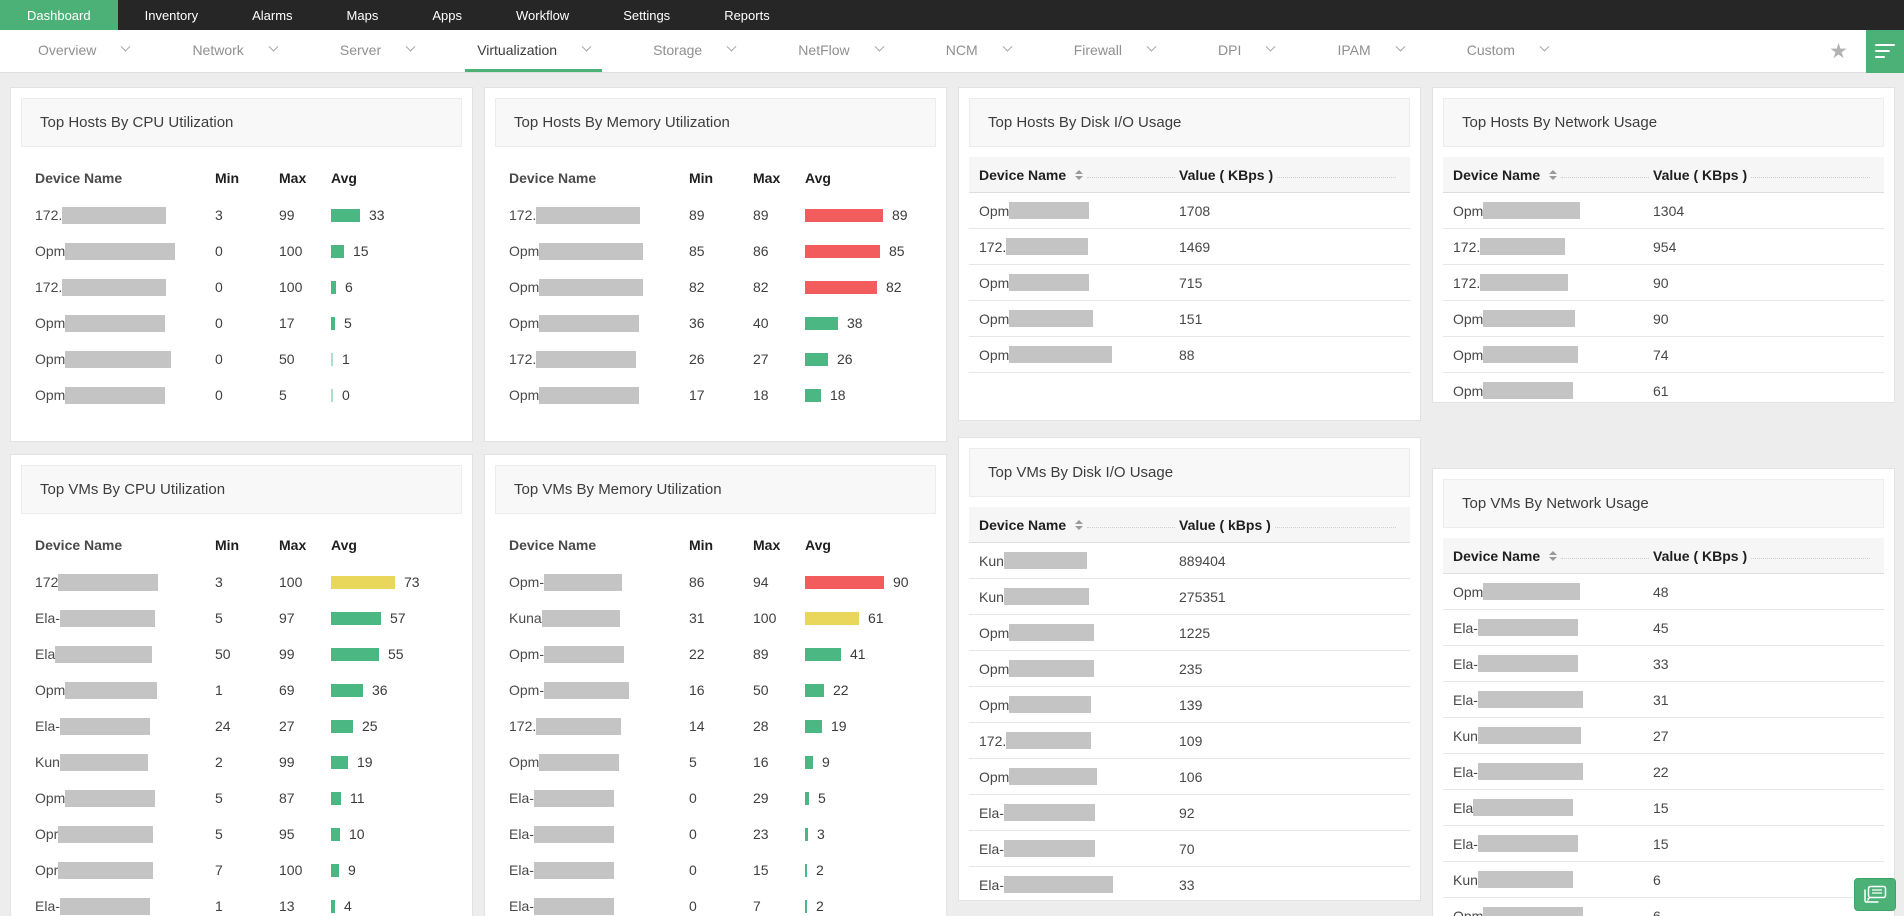  I want to click on tab-overview: Overview, so click(83, 51).